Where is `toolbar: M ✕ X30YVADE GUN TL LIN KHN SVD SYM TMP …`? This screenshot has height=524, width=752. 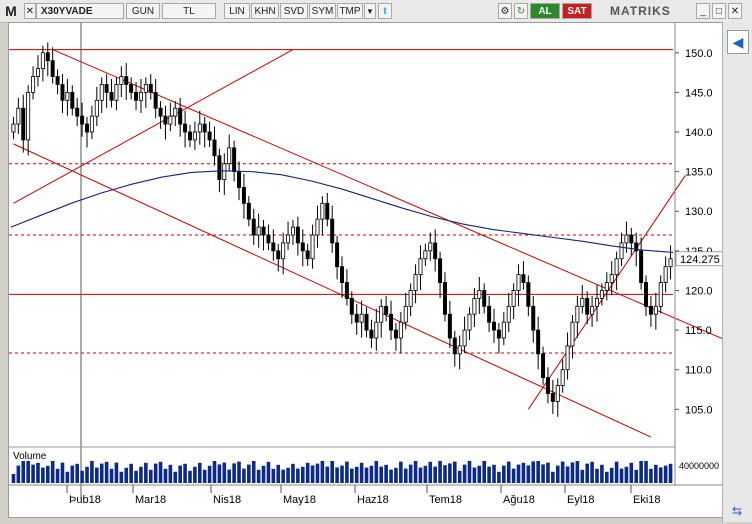
toolbar: M ✕ X30YVADE GUN TL LIN KHN SVD SYM TMP … is located at coordinates (376, 11).